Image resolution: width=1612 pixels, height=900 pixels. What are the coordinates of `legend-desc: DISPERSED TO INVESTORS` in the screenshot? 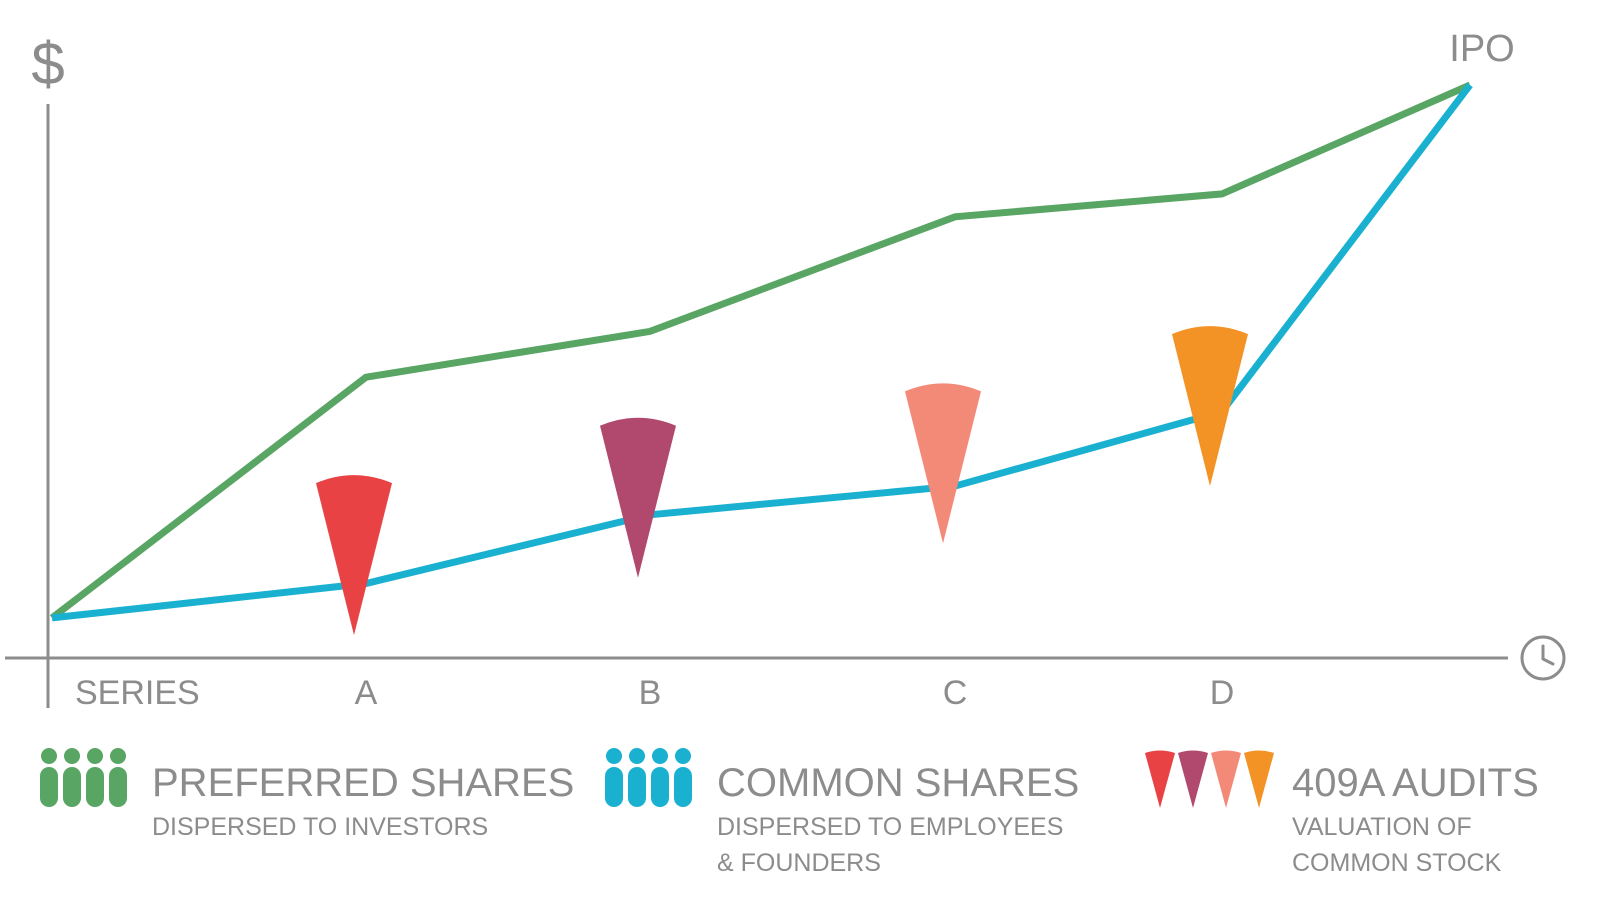 It's located at (320, 827).